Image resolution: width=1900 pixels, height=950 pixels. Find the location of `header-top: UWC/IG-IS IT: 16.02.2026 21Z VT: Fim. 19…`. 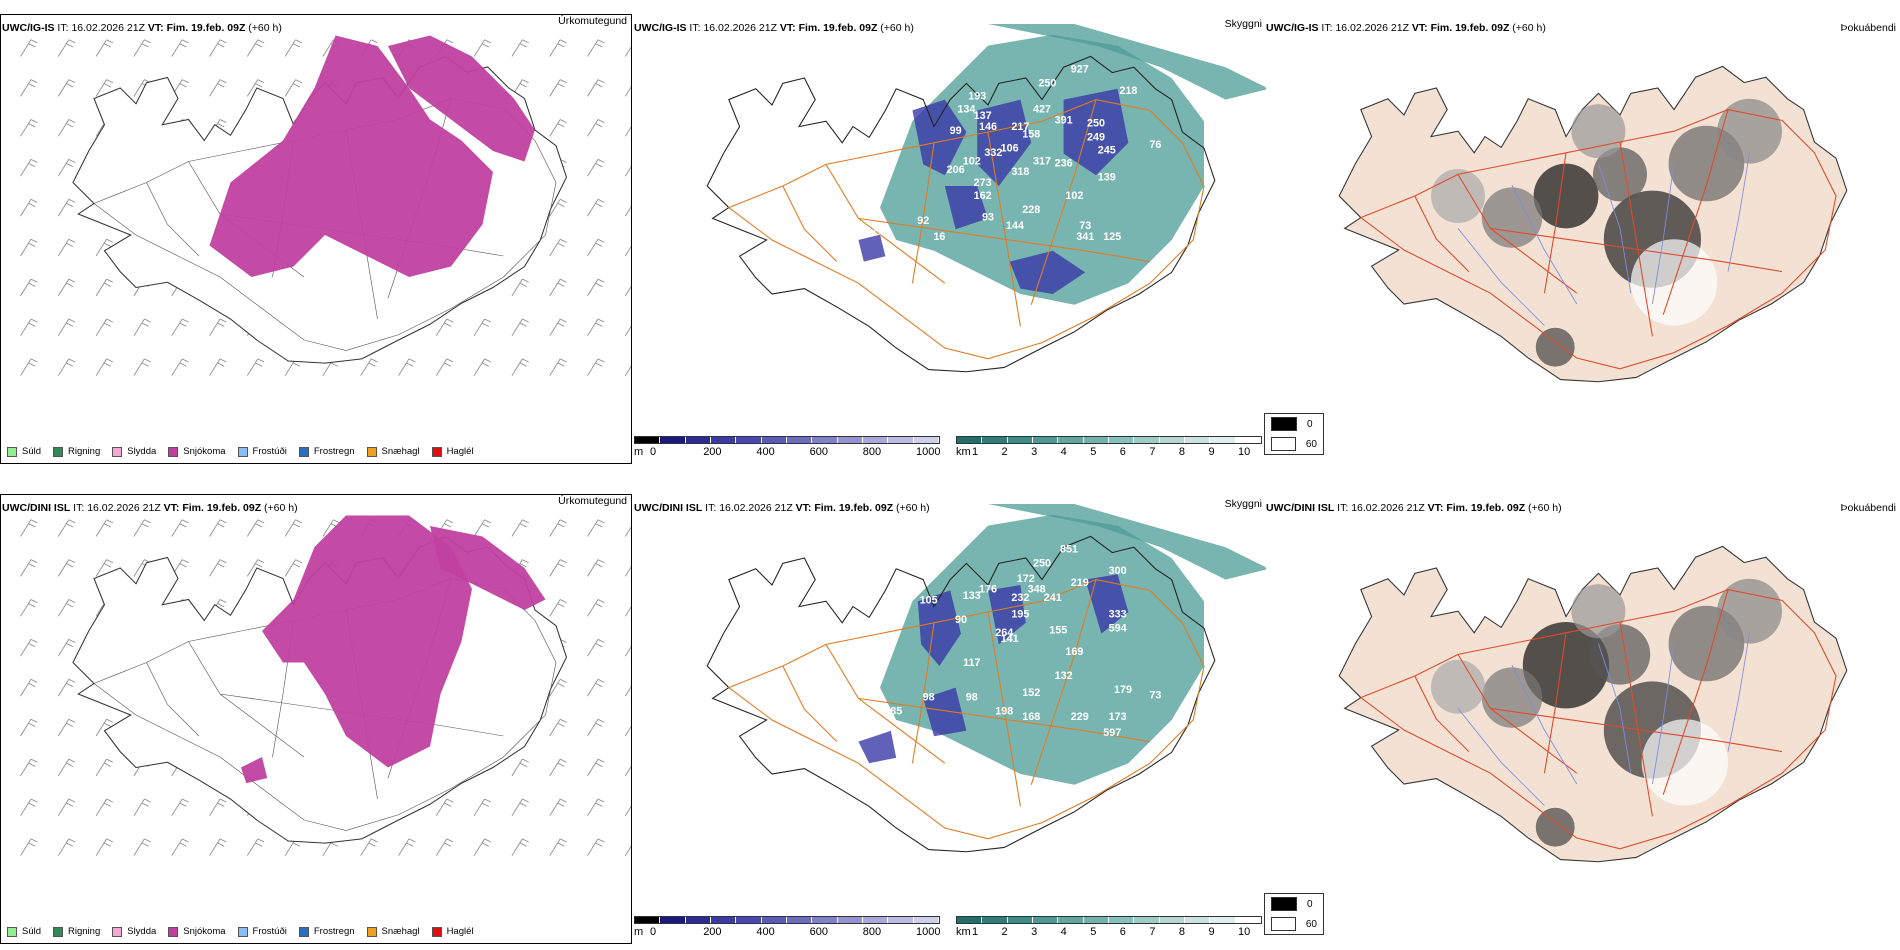

header-top: UWC/IG-IS IT: 16.02.2026 21Z VT: Fim. 19… is located at coordinates (142, 28).